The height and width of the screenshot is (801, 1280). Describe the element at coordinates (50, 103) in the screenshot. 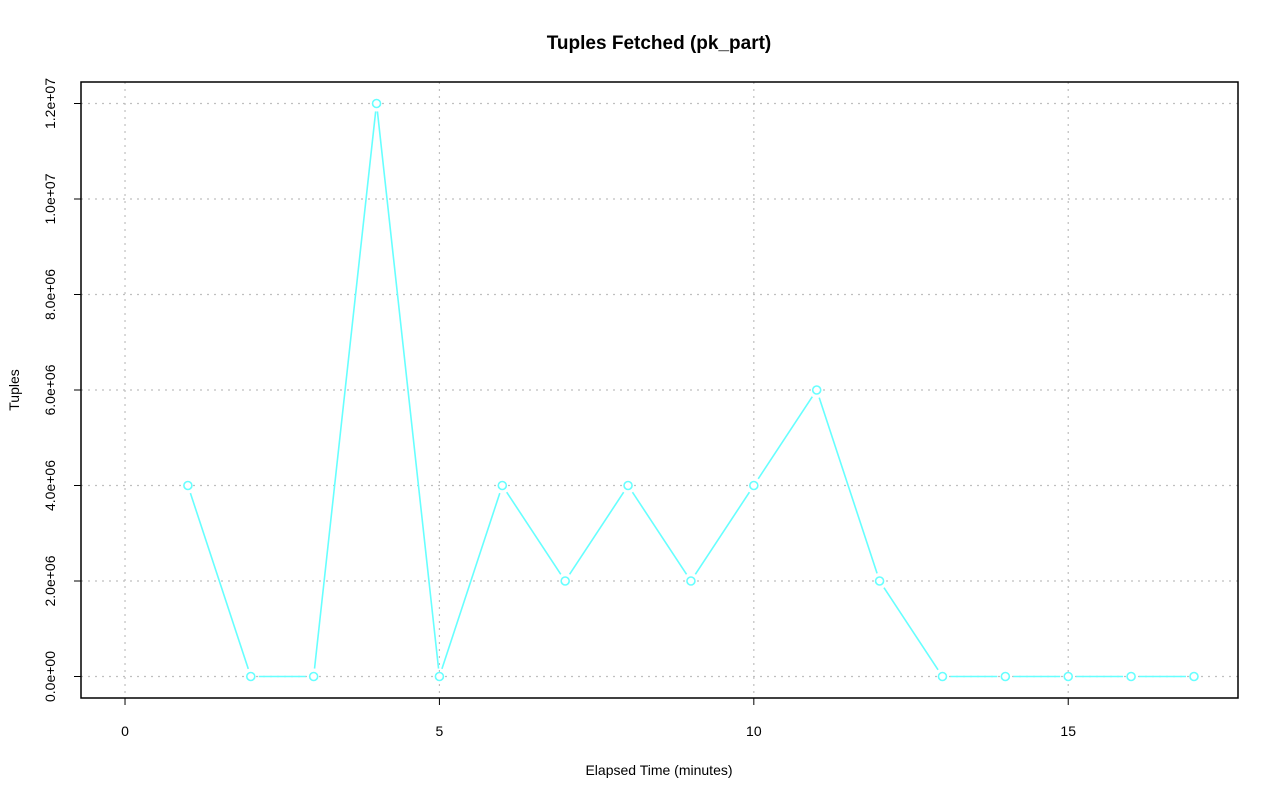

I see `y-tick-label: 1.2e+07` at that location.